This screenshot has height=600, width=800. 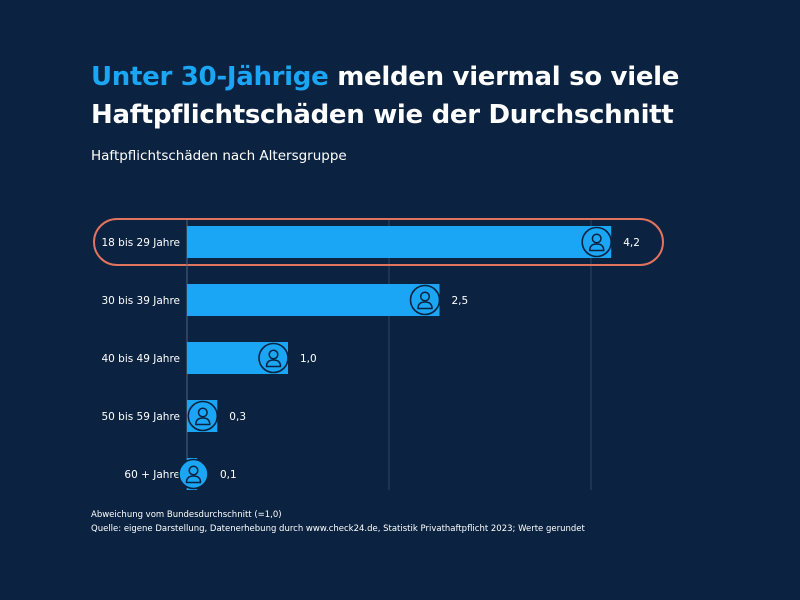 What do you see at coordinates (152, 475) in the screenshot?
I see `category-label: 60 + Jahre` at bounding box center [152, 475].